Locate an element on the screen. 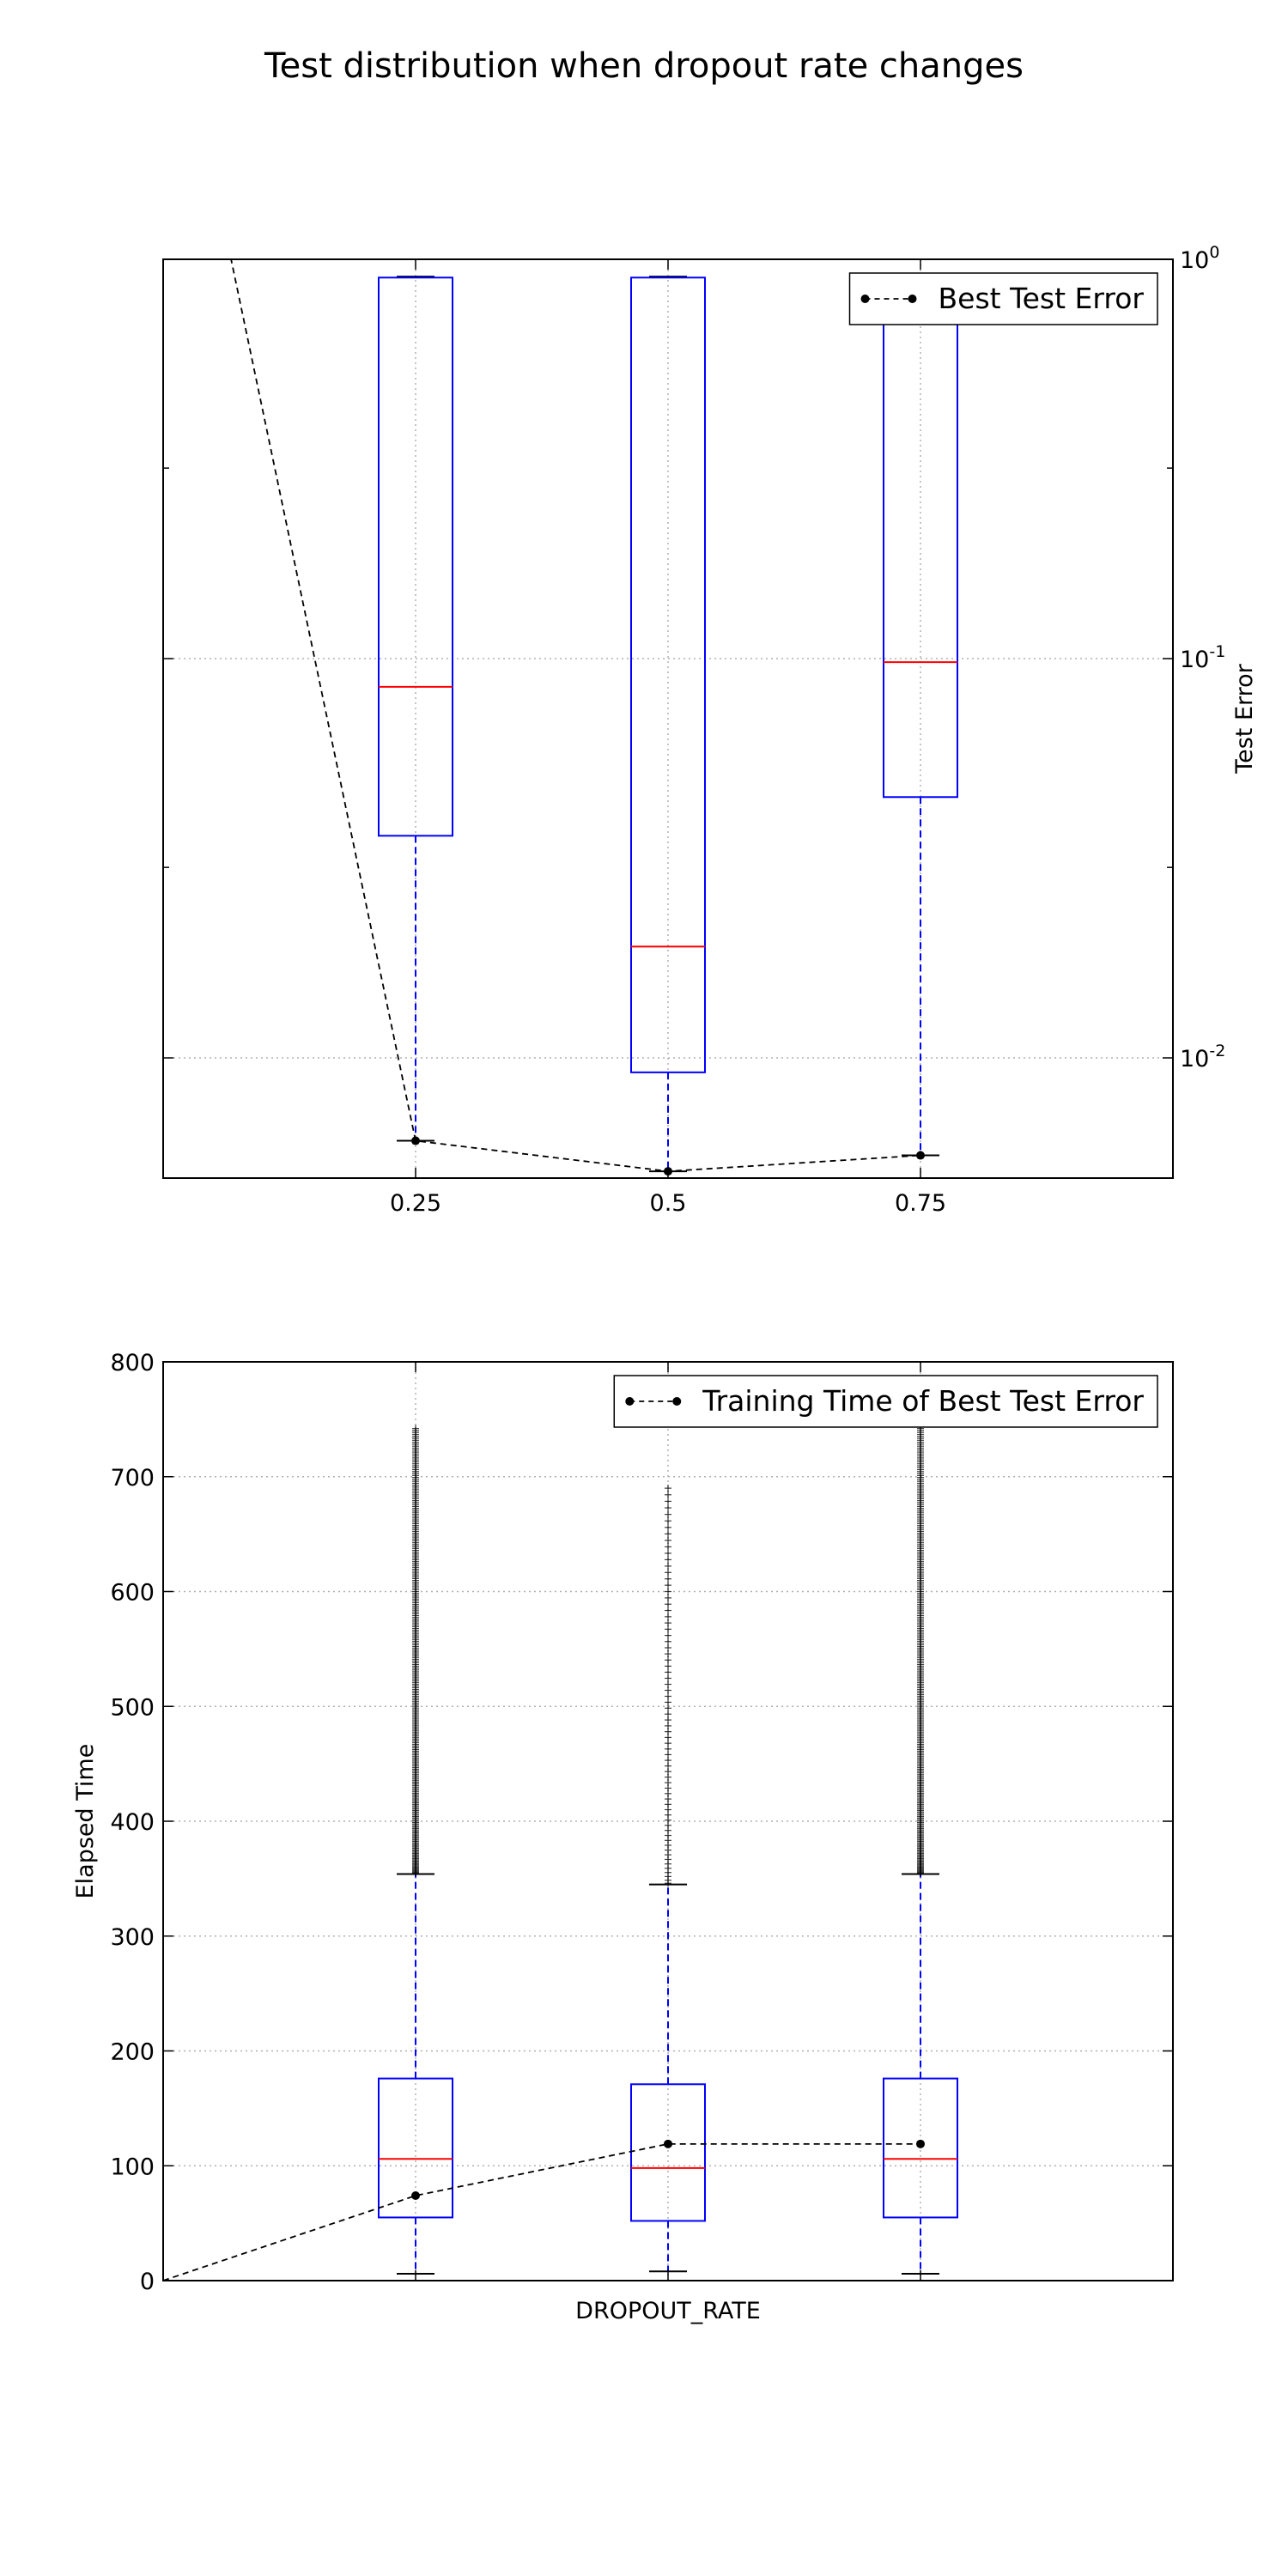 The height and width of the screenshot is (2576, 1288). best-line is located at coordinates (544, 2210).